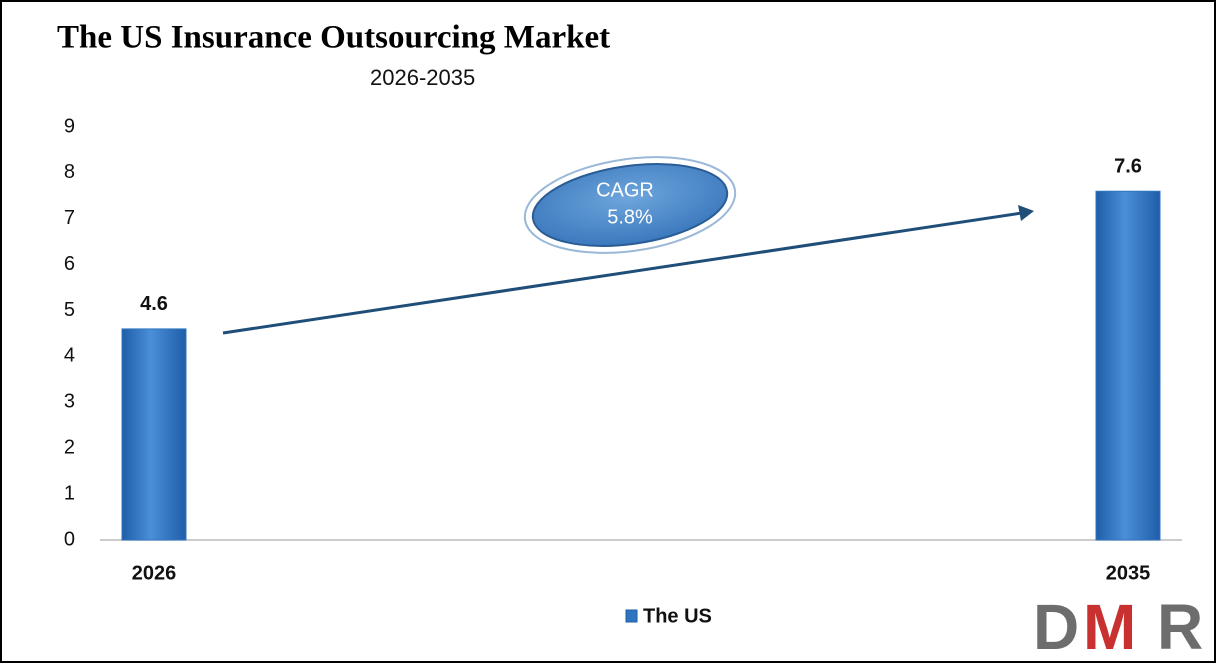  What do you see at coordinates (422, 77) in the screenshot?
I see `chart-subtitle: 2026-2035` at bounding box center [422, 77].